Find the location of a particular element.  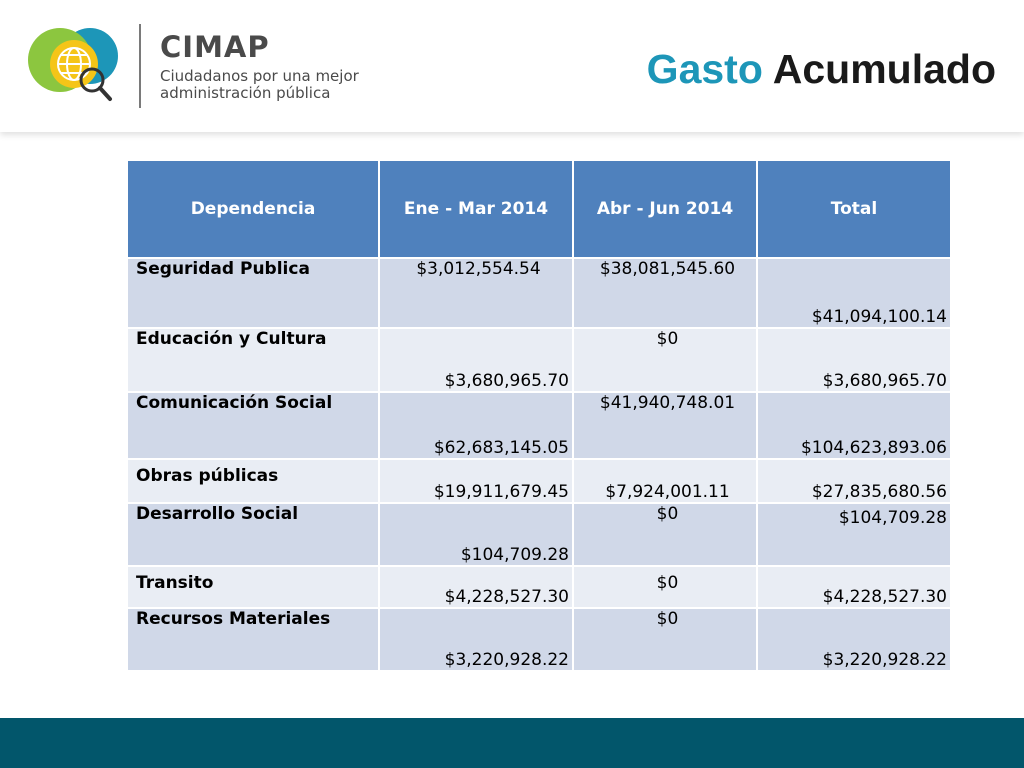

cell-total: $3,220,928.22 is located at coordinates (854, 639).